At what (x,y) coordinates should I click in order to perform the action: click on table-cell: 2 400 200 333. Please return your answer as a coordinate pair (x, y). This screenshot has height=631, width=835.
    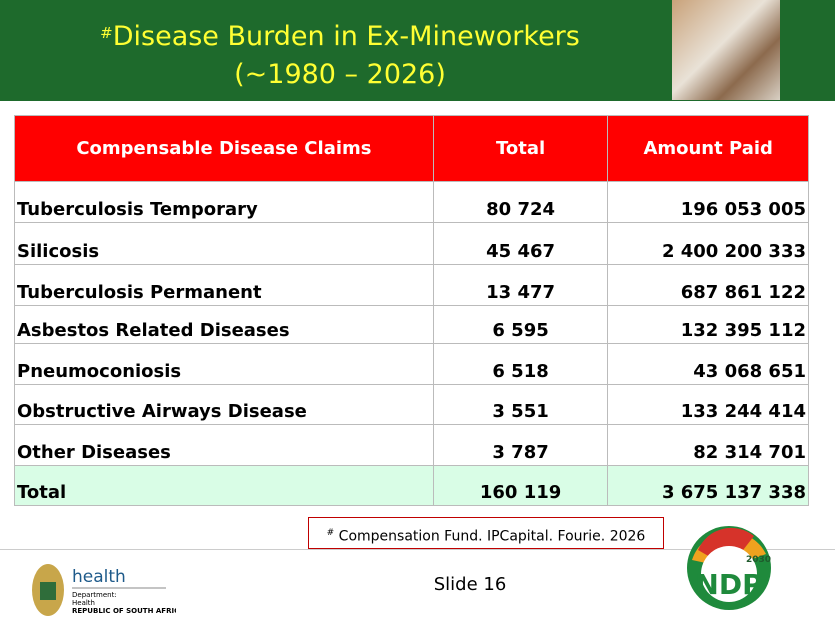
    Looking at the image, I should click on (708, 243).